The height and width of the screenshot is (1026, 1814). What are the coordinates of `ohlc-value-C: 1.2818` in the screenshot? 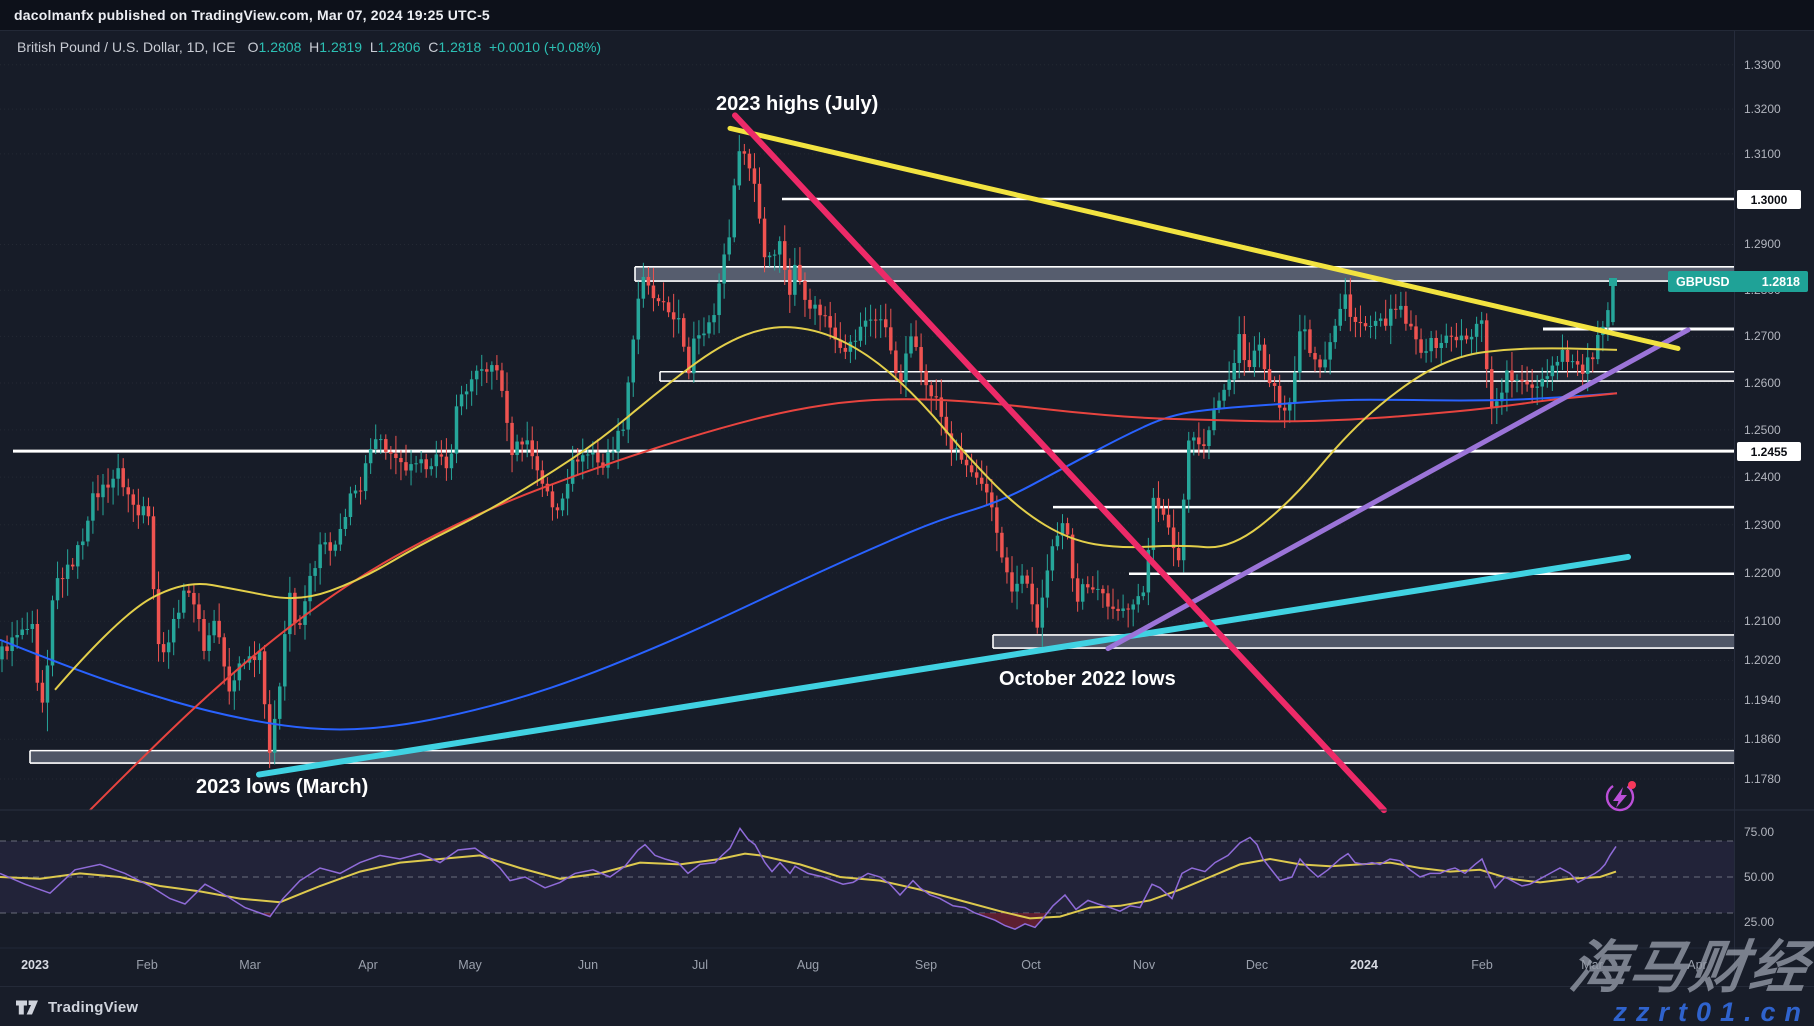 It's located at (464, 47).